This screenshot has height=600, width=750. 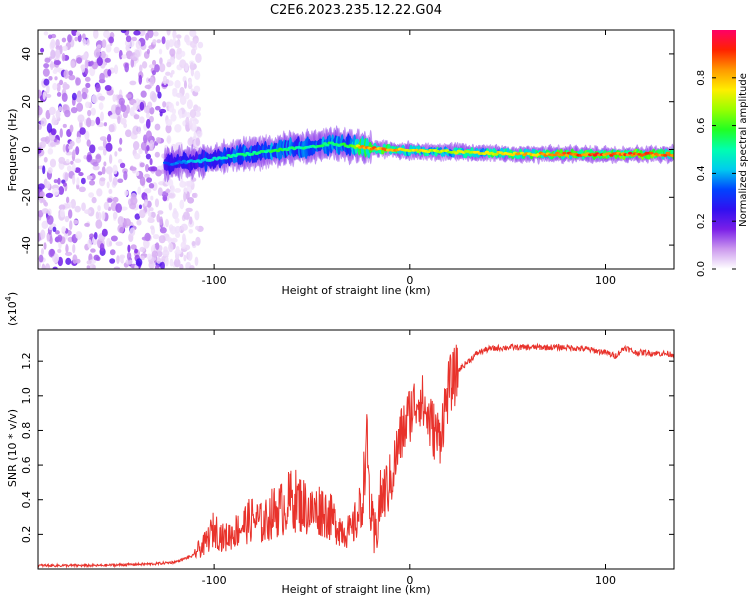 What do you see at coordinates (12, 313) in the screenshot?
I see `snr-multiplier-base: (x10` at bounding box center [12, 313].